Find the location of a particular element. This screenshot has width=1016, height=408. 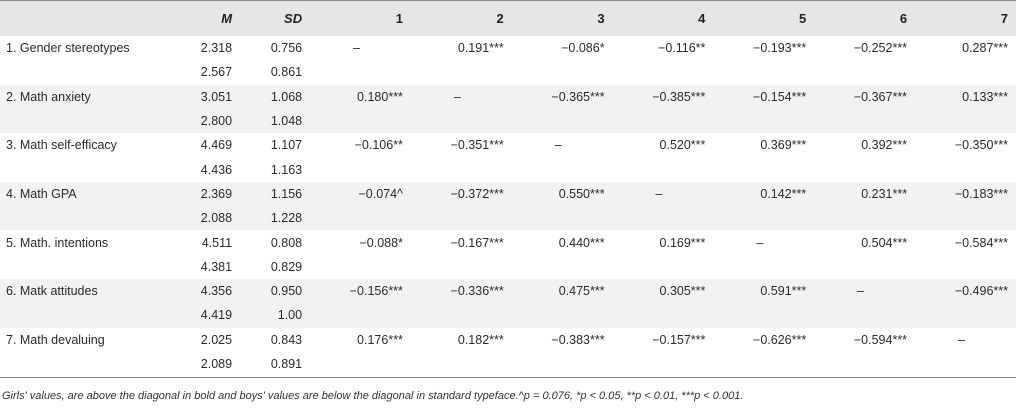

correlation-cell: −0.584*** is located at coordinates (981, 242).